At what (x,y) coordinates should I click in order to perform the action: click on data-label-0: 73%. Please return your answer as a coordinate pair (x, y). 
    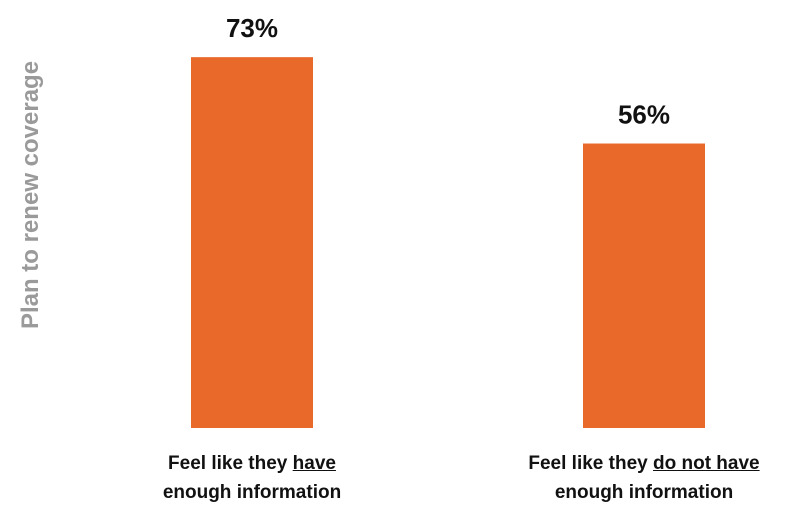
    Looking at the image, I should click on (252, 28).